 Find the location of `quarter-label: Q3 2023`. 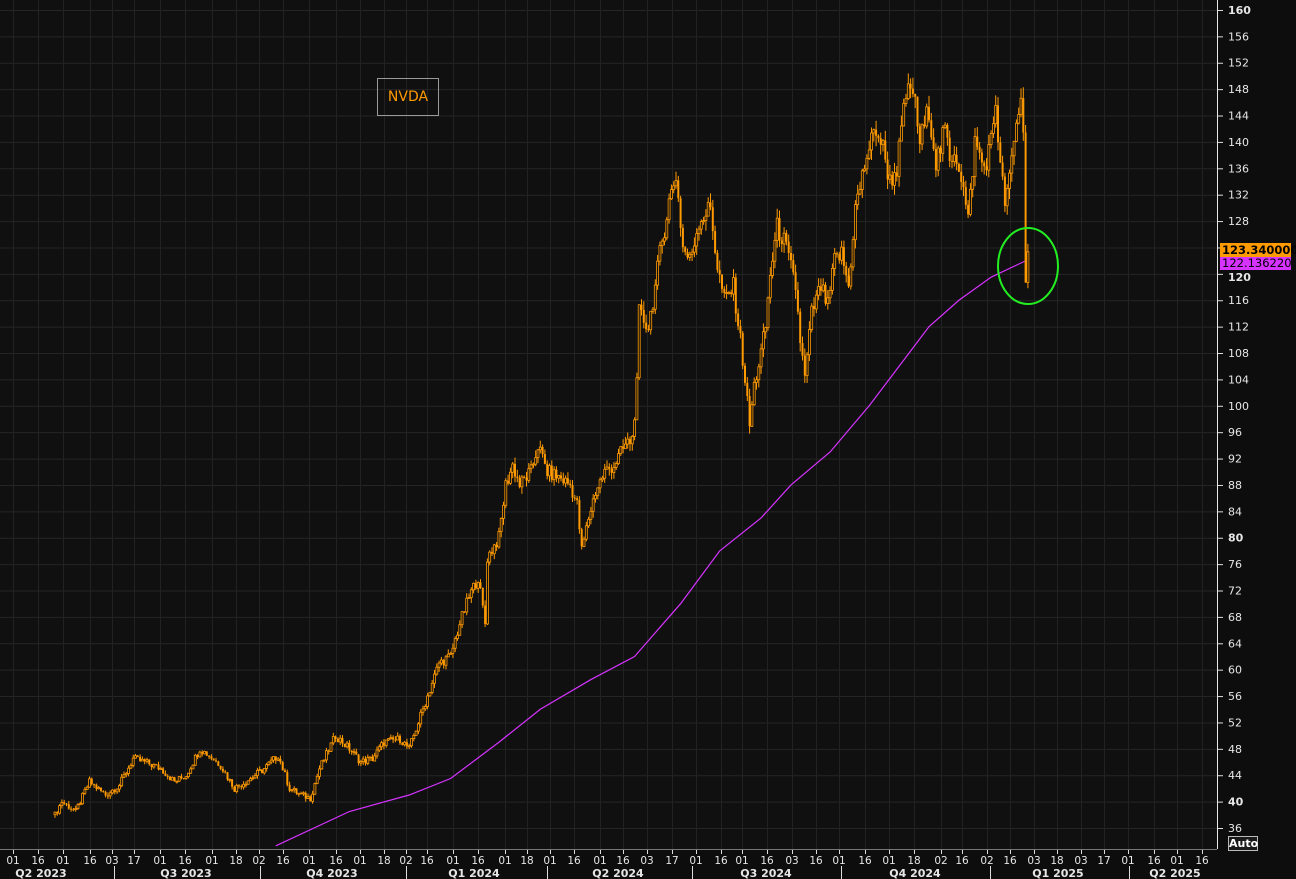

quarter-label: Q3 2023 is located at coordinates (185, 873).